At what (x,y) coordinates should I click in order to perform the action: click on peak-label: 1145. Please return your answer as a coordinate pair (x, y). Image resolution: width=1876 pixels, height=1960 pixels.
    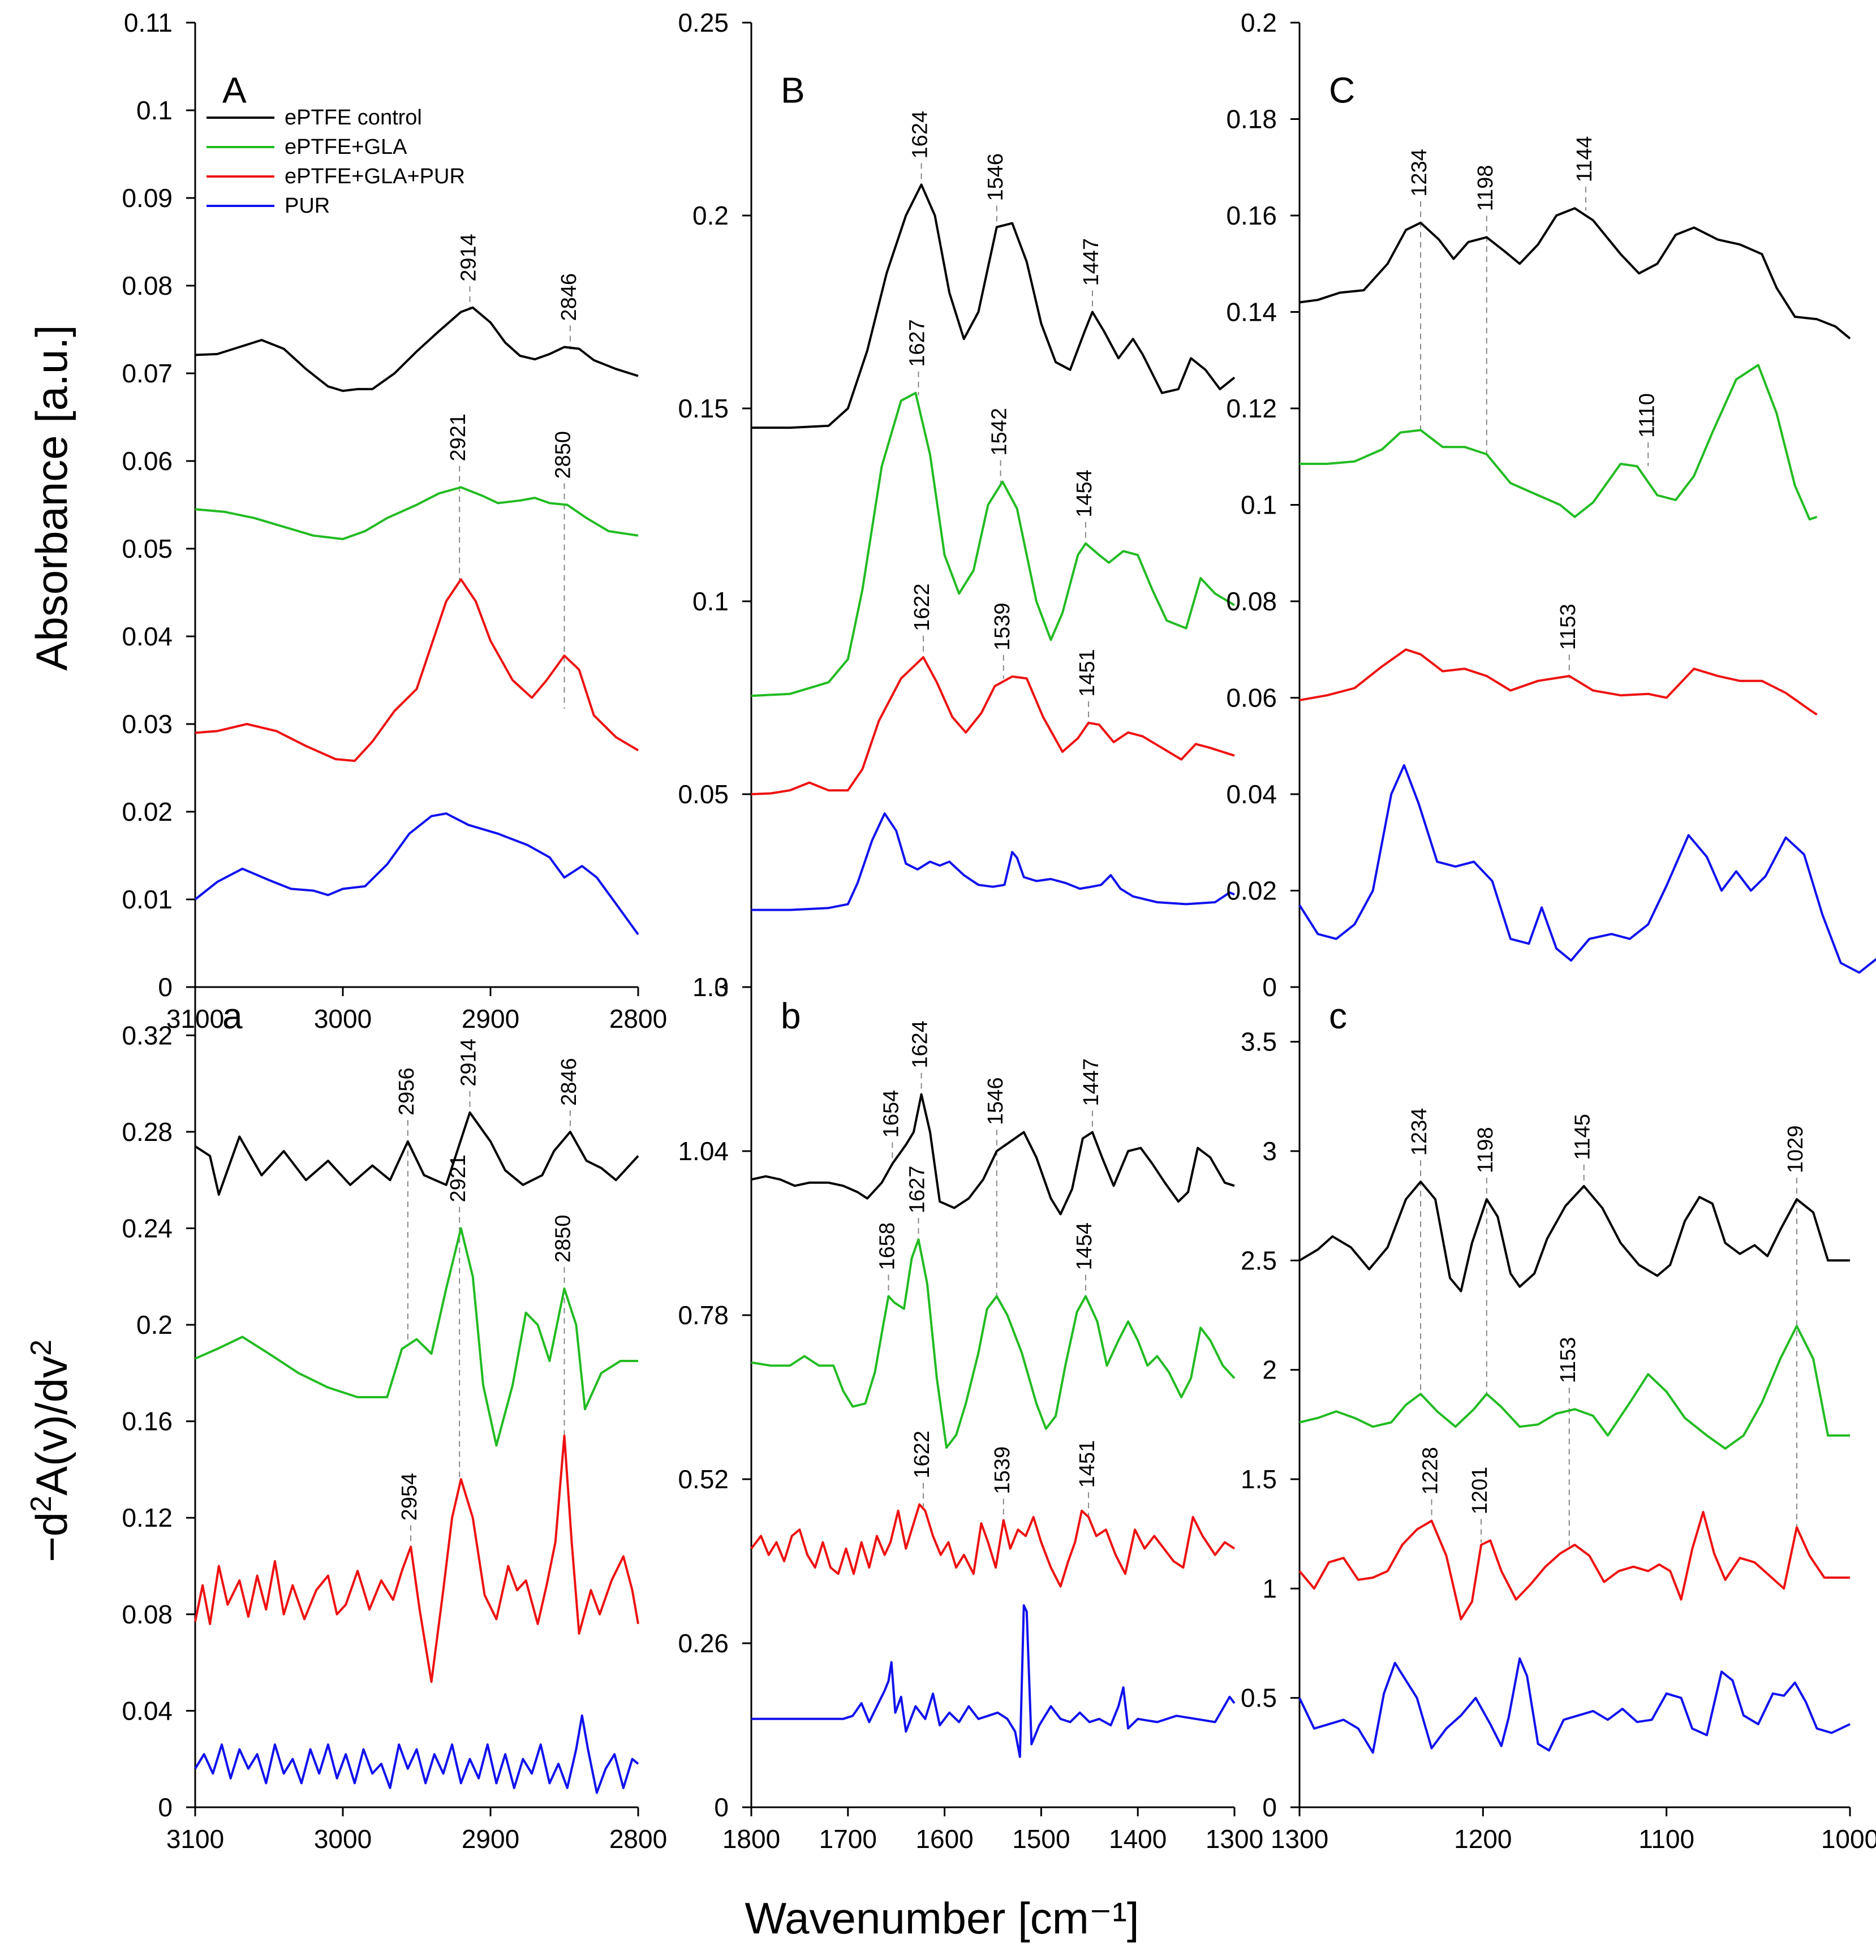
    Looking at the image, I should click on (1583, 1137).